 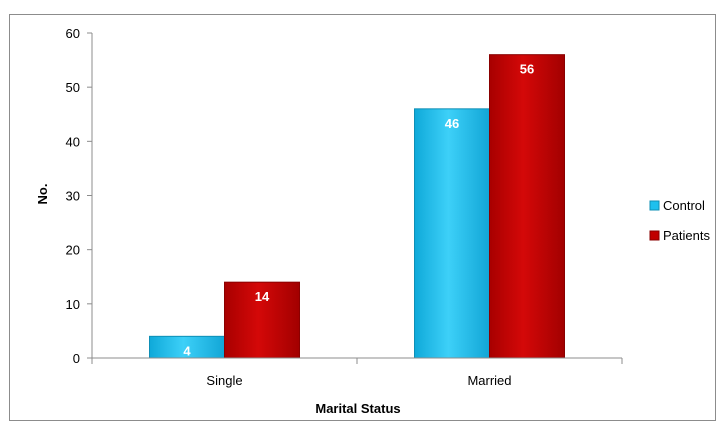 I want to click on y-tick-label: 20, so click(x=73, y=250).